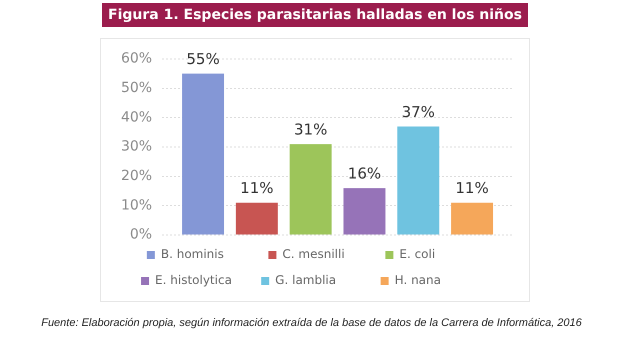 The width and height of the screenshot is (623, 340). Describe the element at coordinates (136, 88) in the screenshot. I see `y-tick-label: 50%` at that location.